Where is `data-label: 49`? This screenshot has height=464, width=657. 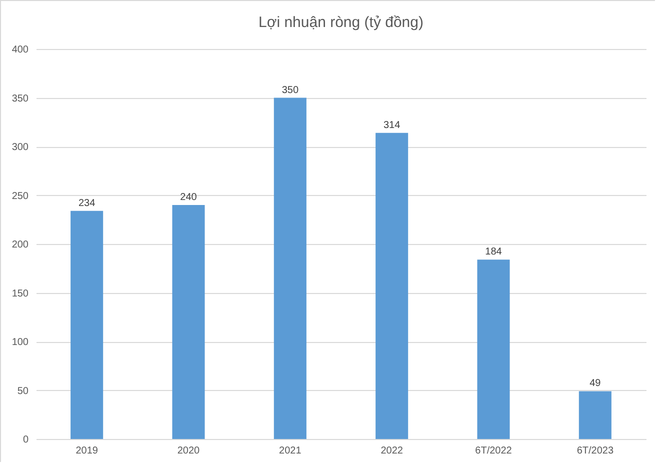
data-label: 49 is located at coordinates (596, 384).